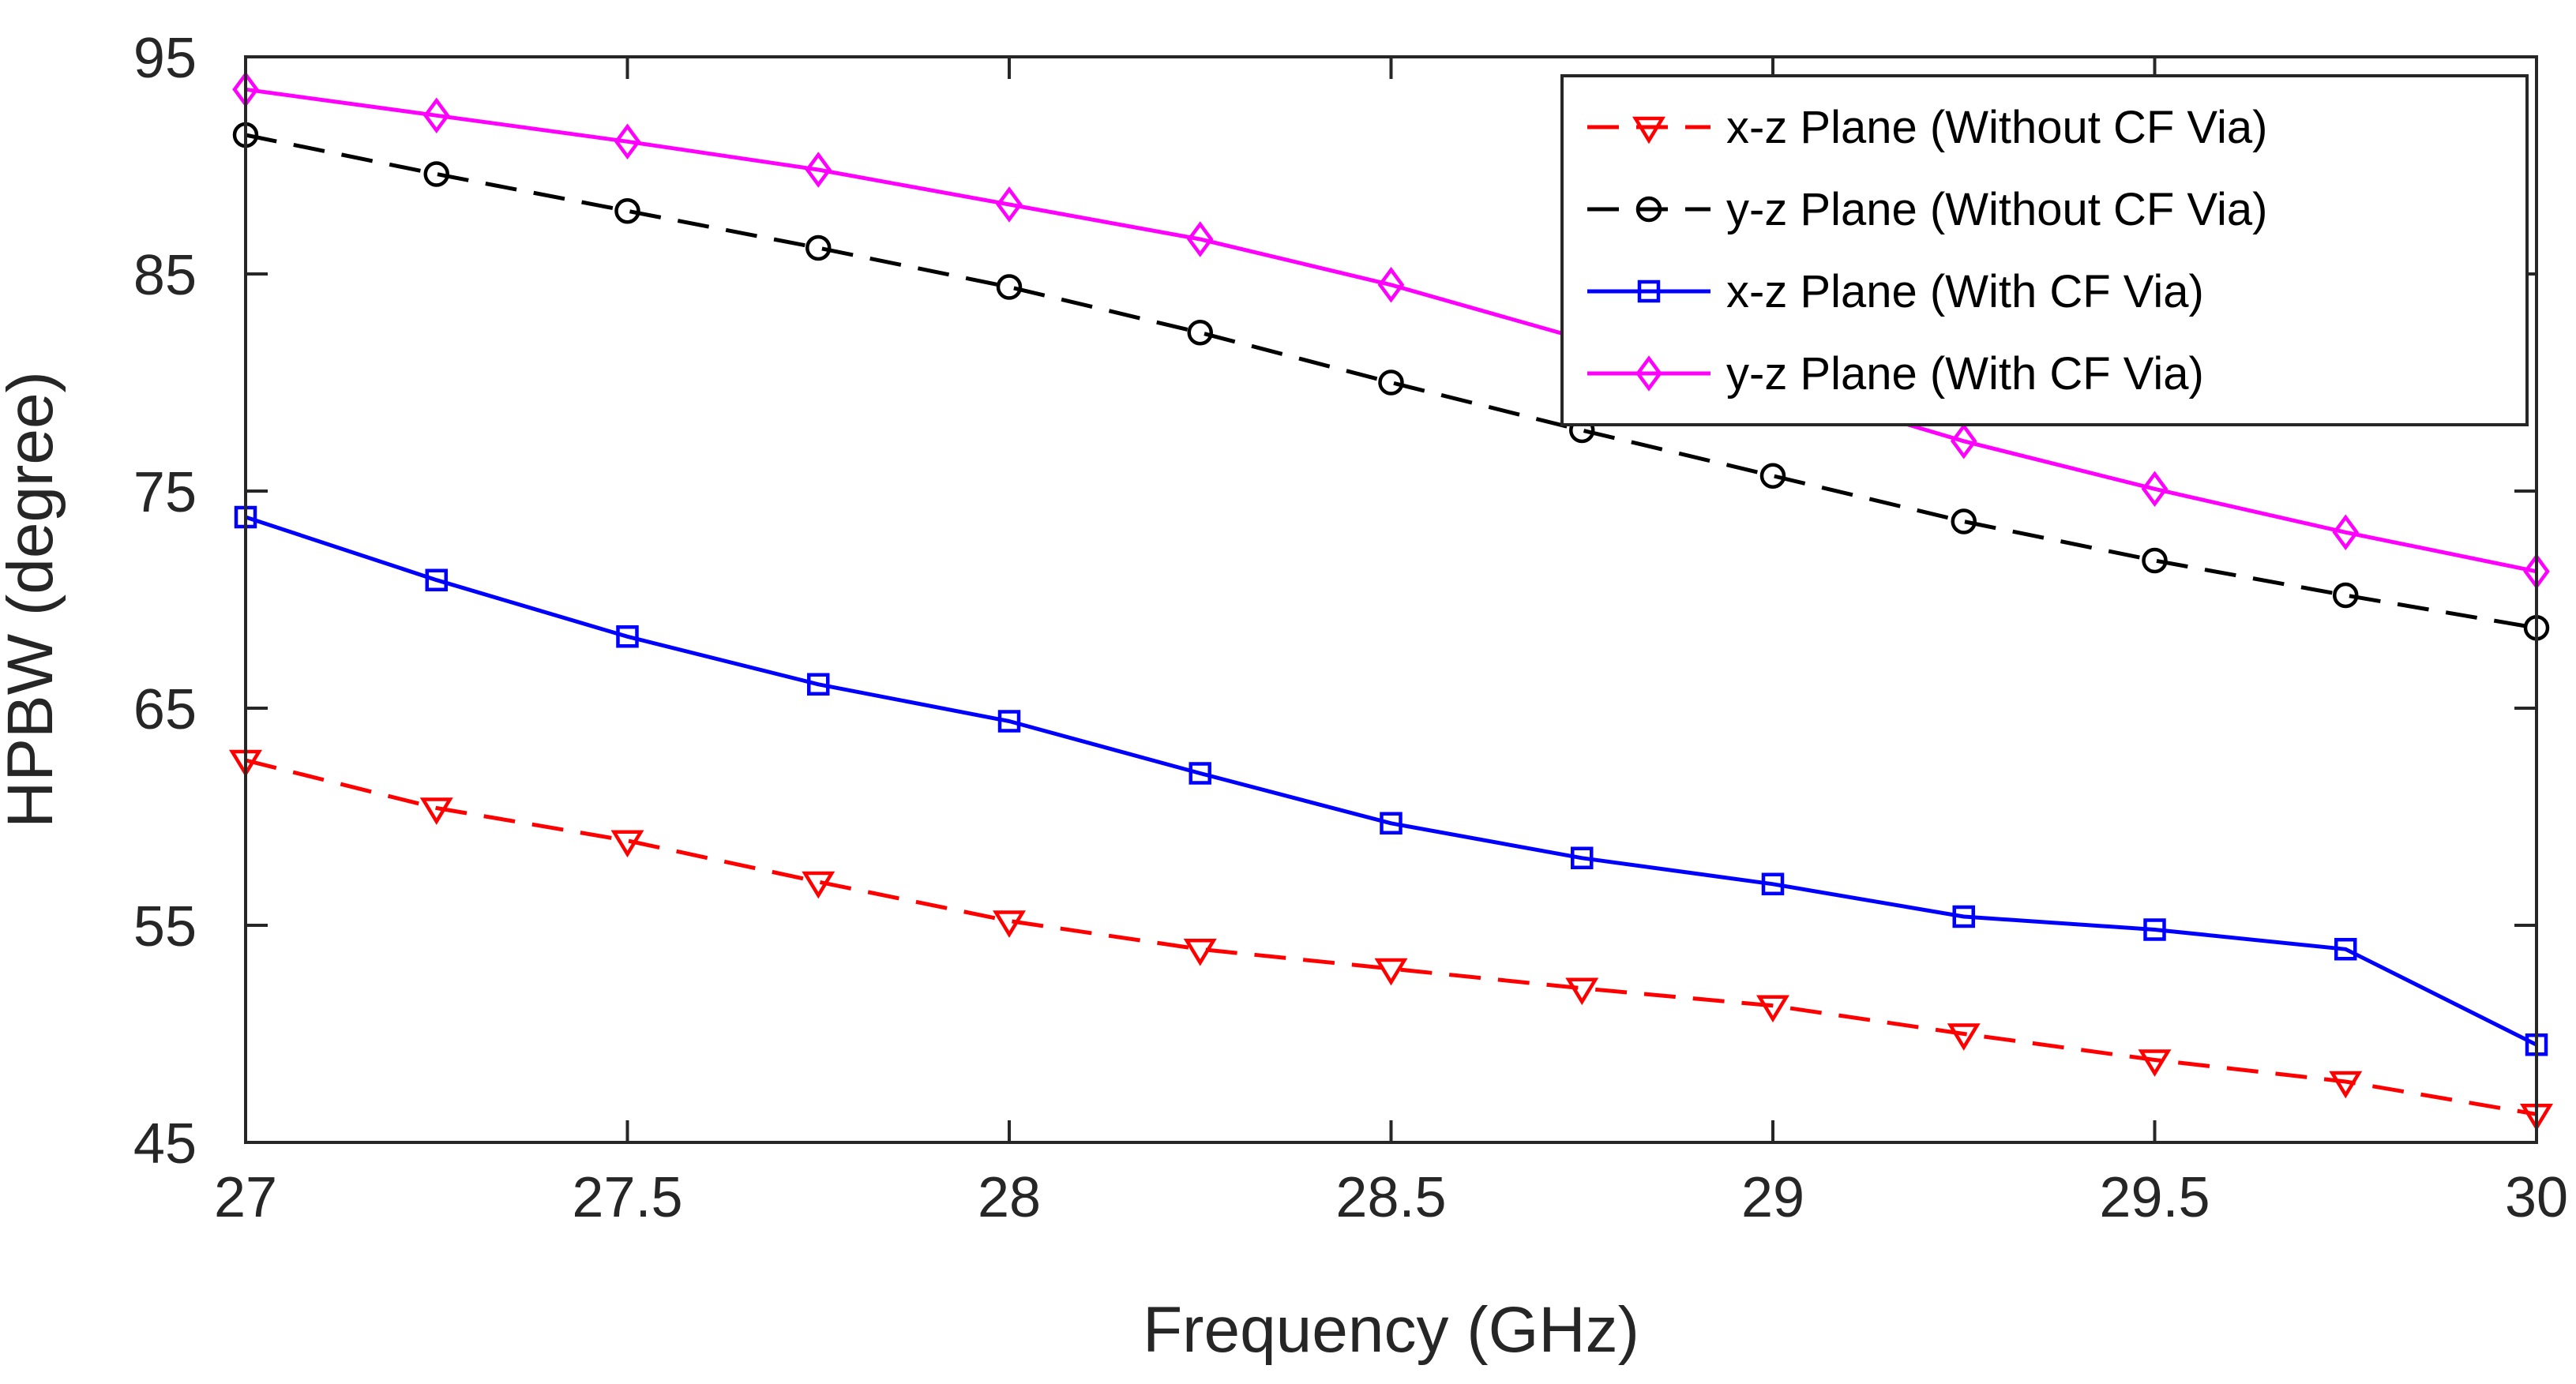 This screenshot has height=1384, width=2576. What do you see at coordinates (165, 276) in the screenshot?
I see `y-tick-label: 85` at bounding box center [165, 276].